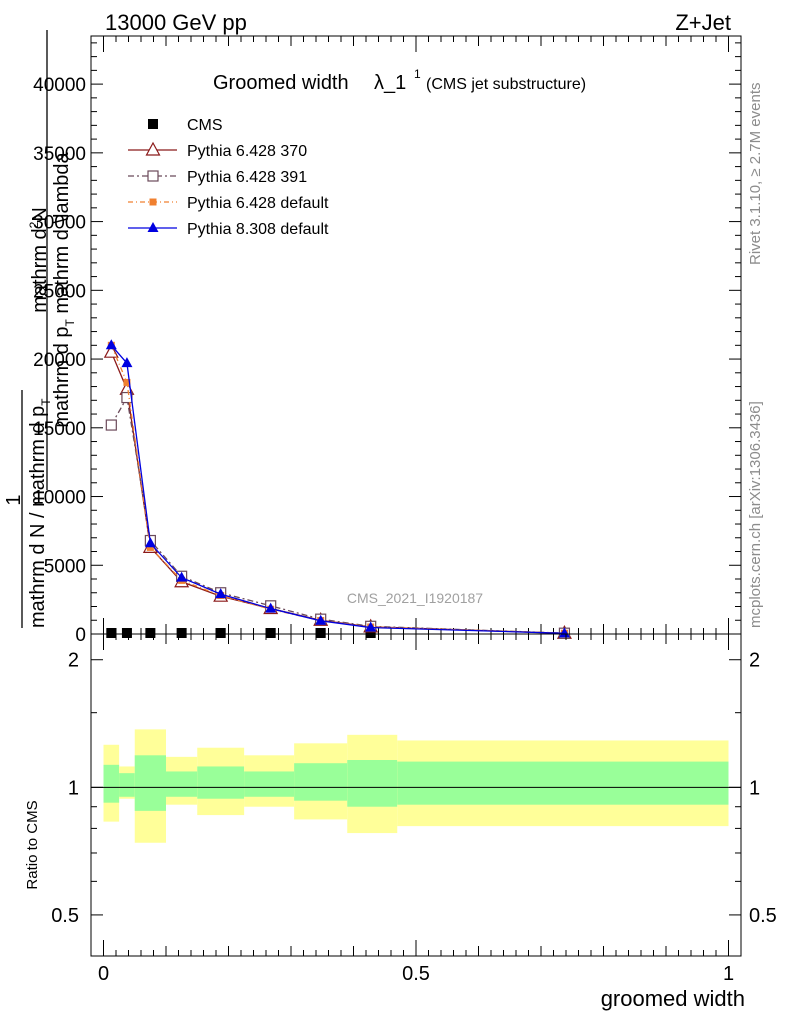  What do you see at coordinates (65, 566) in the screenshot?
I see `main-ytick-label: 5000` at bounding box center [65, 566].